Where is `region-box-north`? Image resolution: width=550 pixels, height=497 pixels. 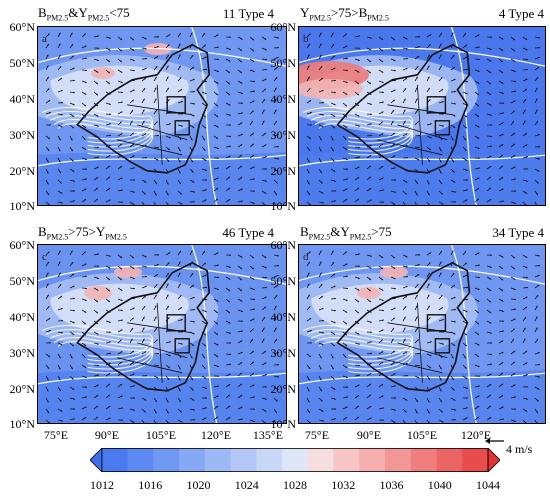
region-box-north is located at coordinates (176, 323).